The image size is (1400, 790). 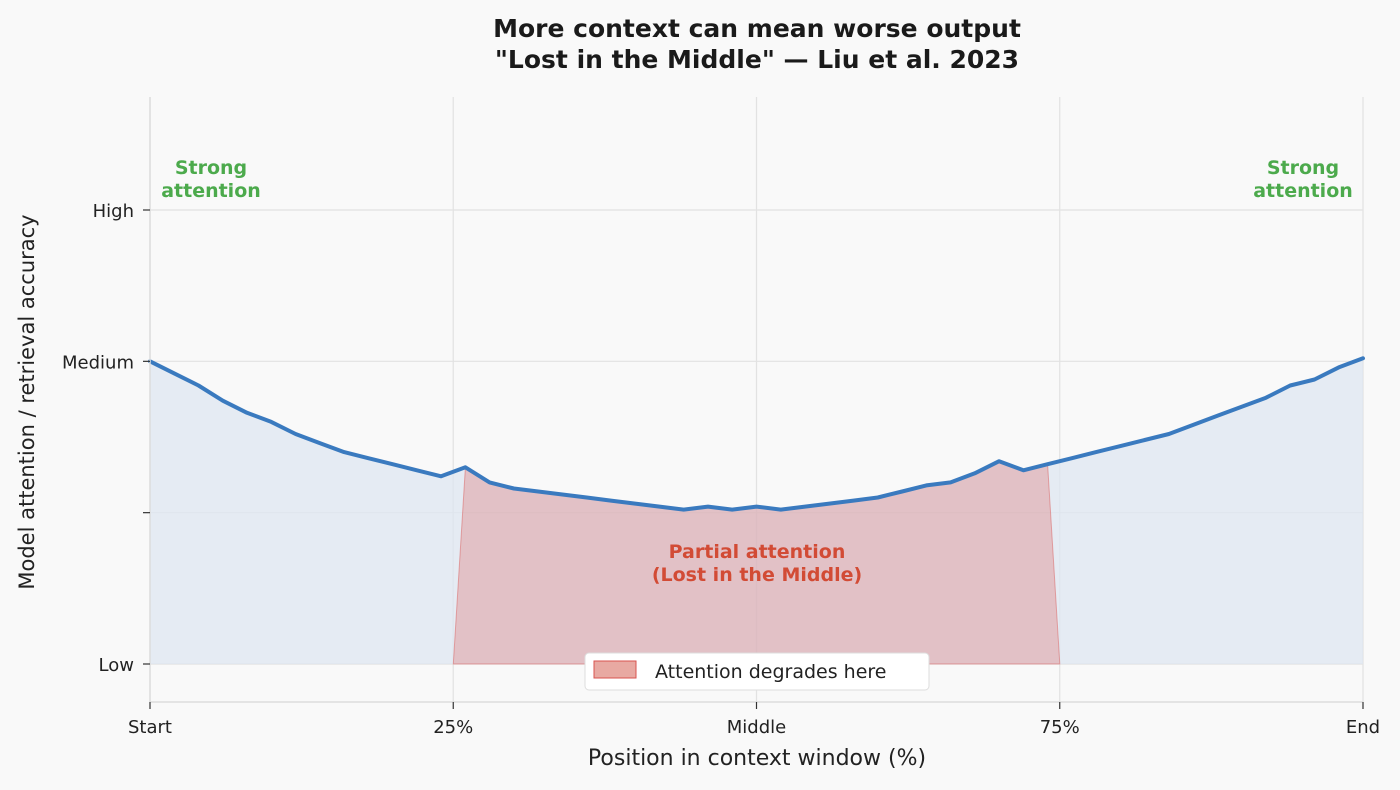 What do you see at coordinates (1060, 727) in the screenshot?
I see `x-tick-label: 75%` at bounding box center [1060, 727].